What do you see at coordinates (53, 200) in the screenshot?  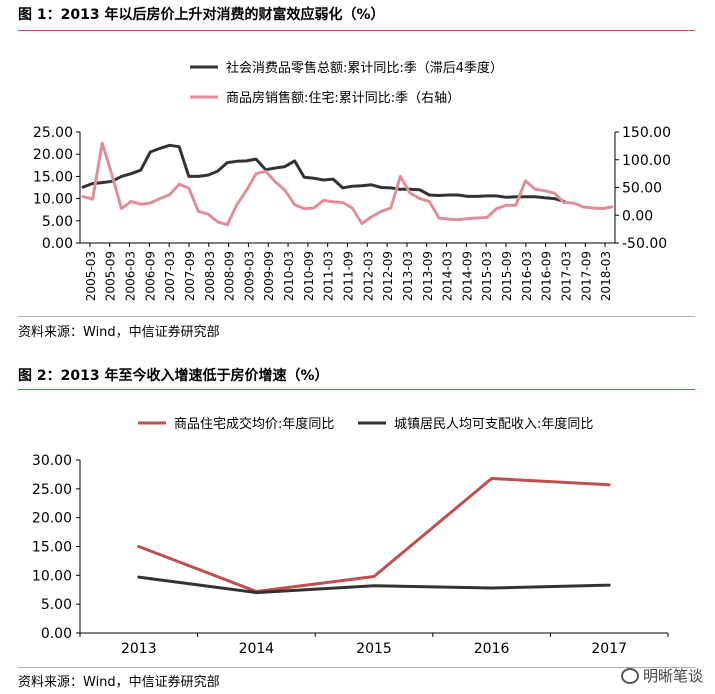 I see `y-left-tick-label: 10.00` at bounding box center [53, 200].